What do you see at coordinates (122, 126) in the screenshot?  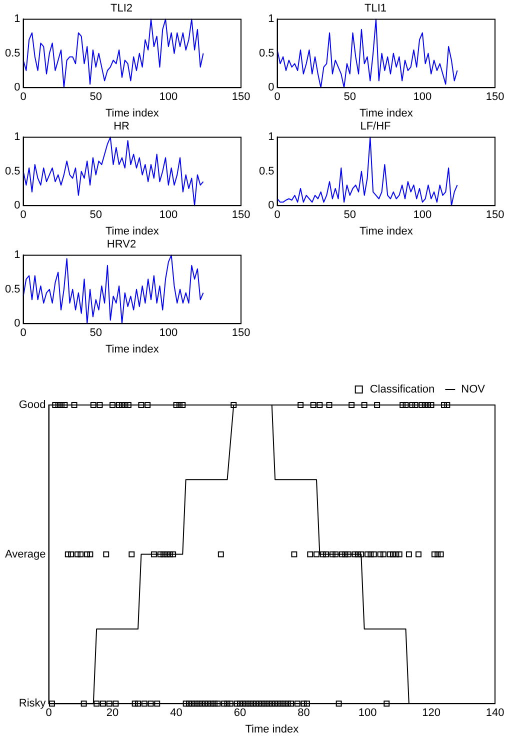 I see `chart-title: HR` at bounding box center [122, 126].